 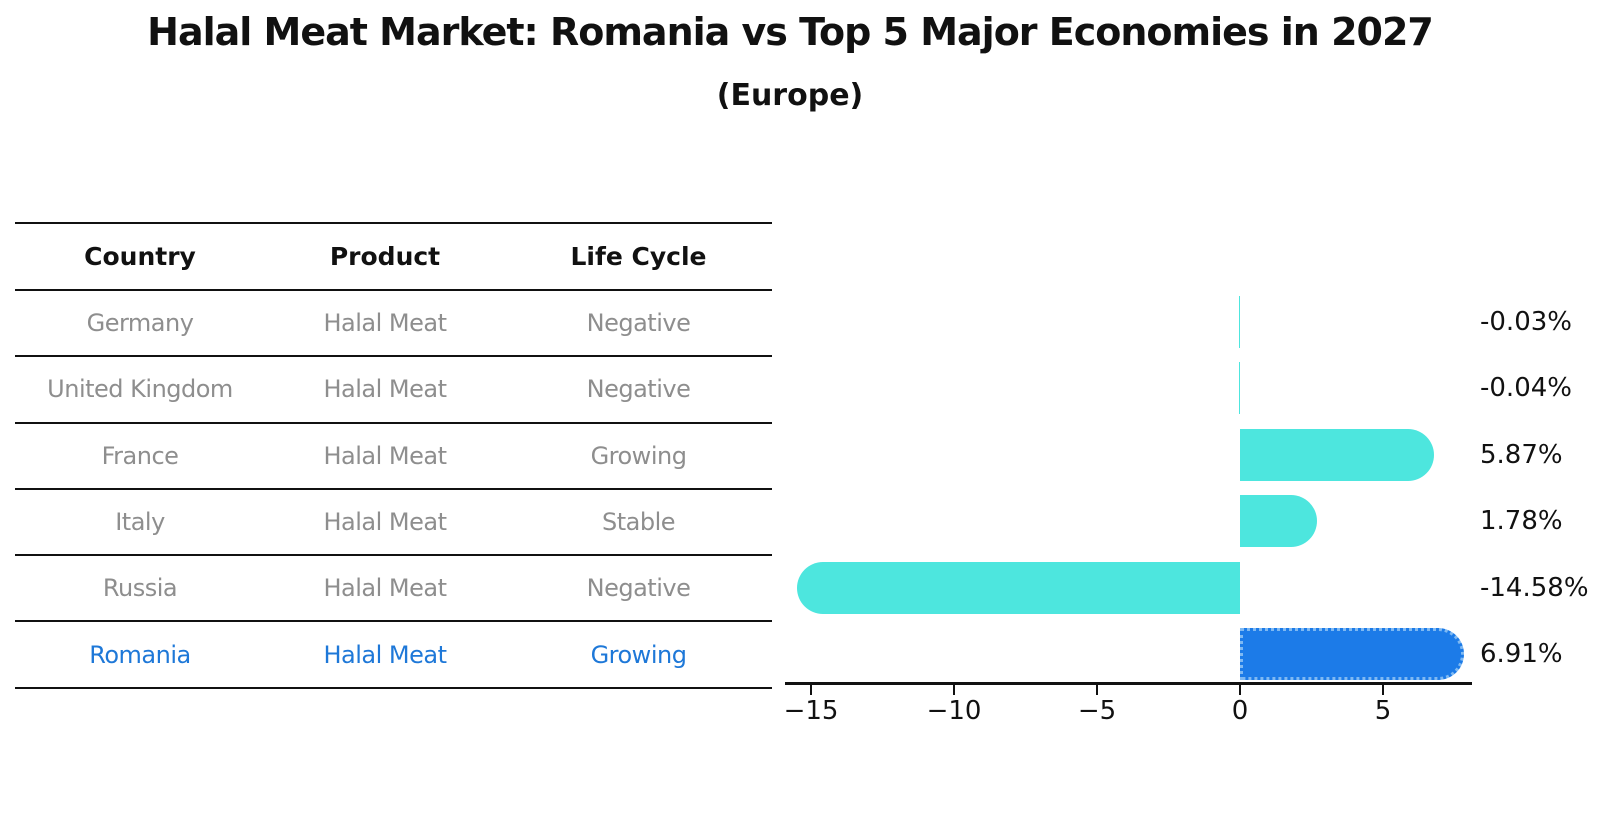 I want to click on life-cycle-cell: Stable, so click(x=638, y=522).